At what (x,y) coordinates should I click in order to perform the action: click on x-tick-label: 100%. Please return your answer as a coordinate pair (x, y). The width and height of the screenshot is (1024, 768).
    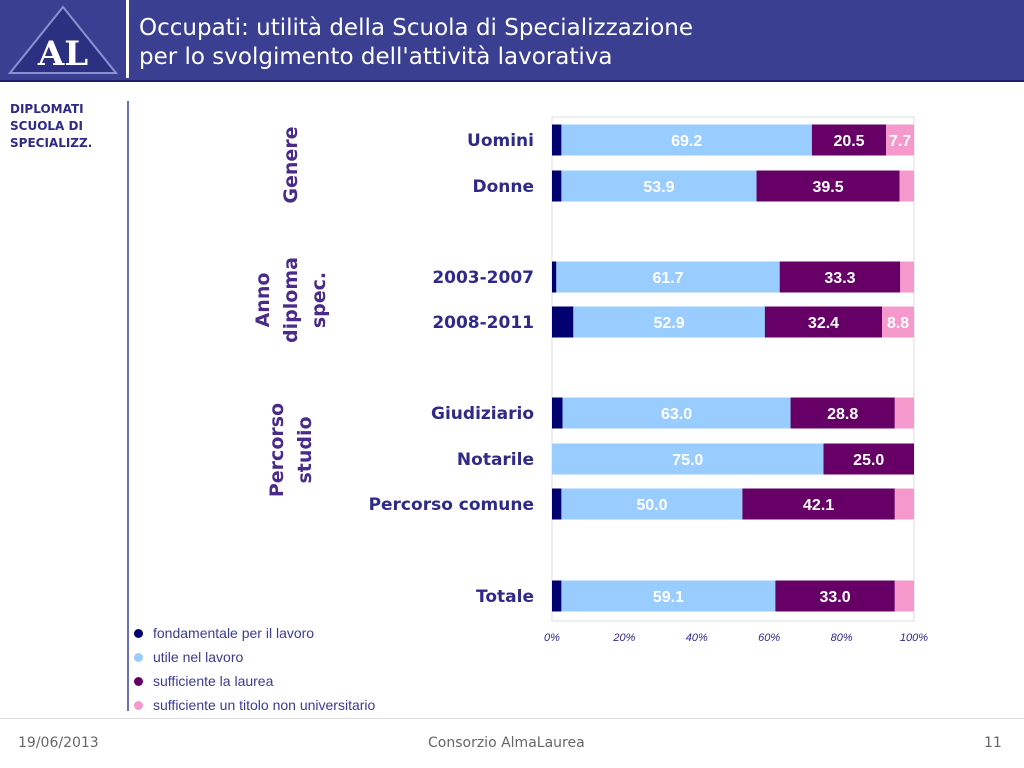
    Looking at the image, I should click on (914, 638).